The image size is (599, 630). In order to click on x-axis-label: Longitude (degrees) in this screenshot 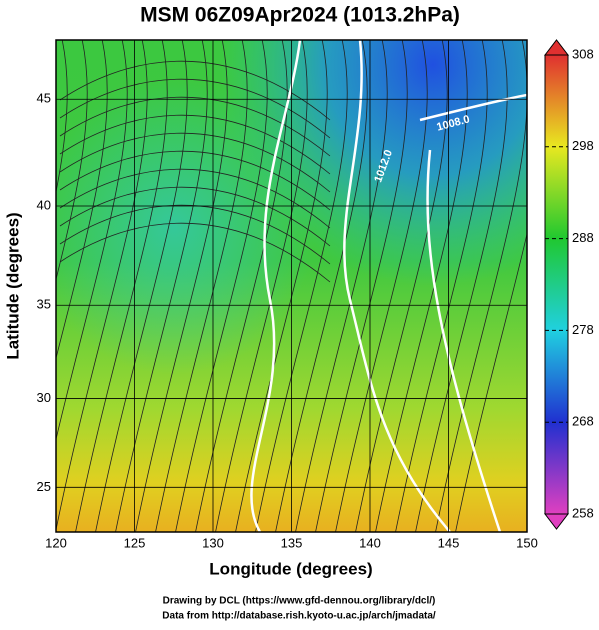, I will do `click(290, 568)`.